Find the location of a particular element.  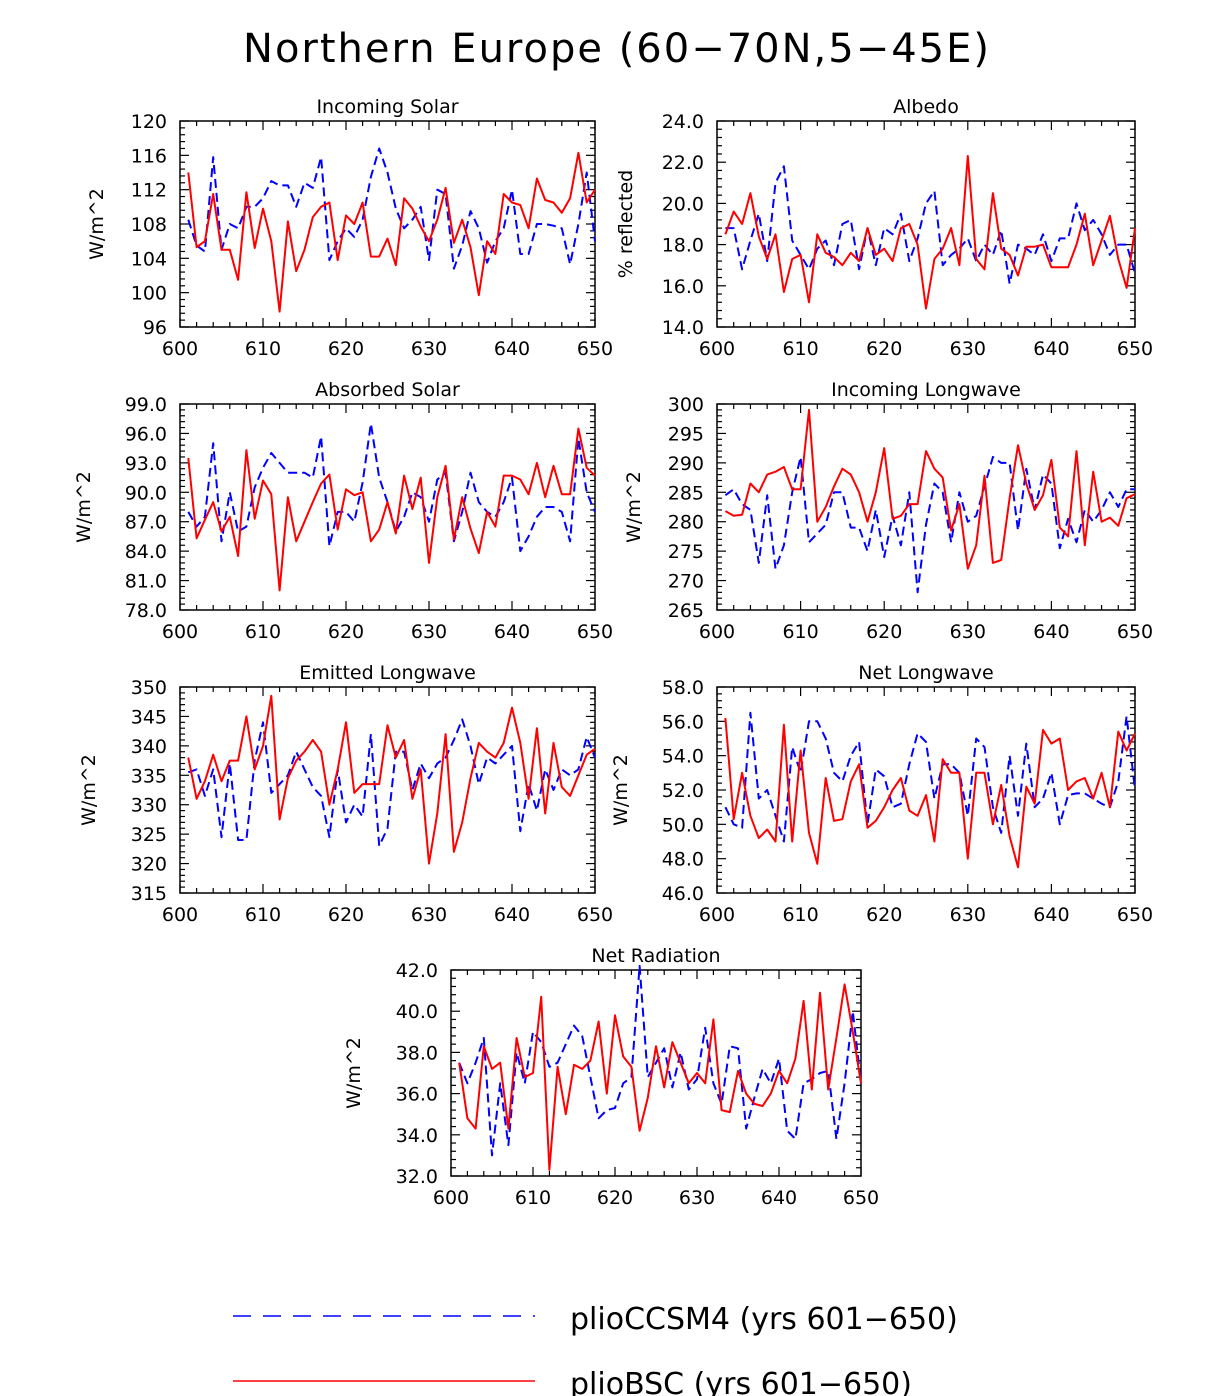

panel-title: Emitted Longwave is located at coordinates (387, 673).